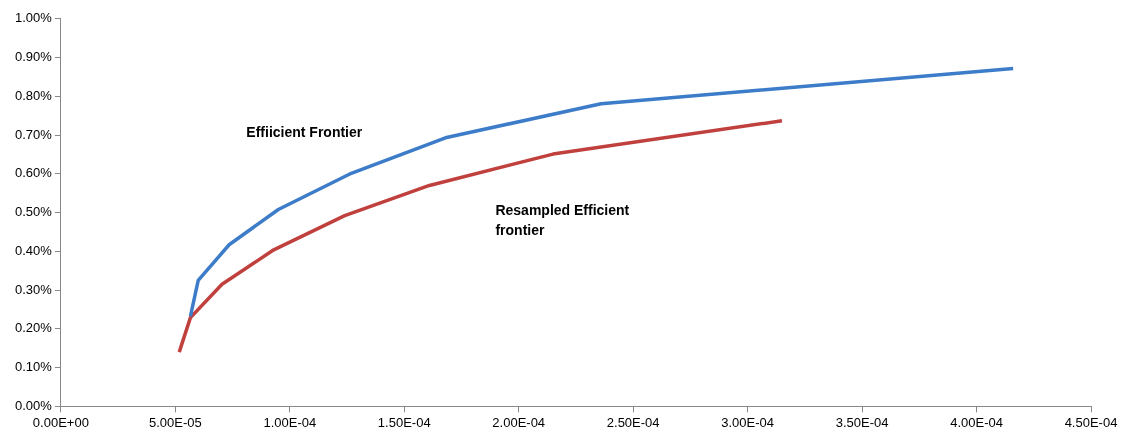 The height and width of the screenshot is (442, 1129). I want to click on y-tick-label: 0.30%, so click(33, 289).